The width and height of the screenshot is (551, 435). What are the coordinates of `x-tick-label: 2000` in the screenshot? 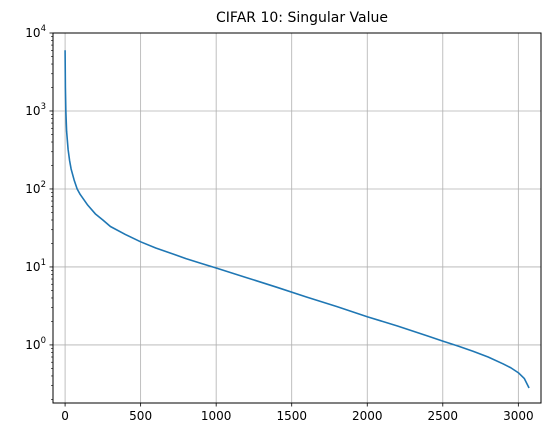 It's located at (367, 416).